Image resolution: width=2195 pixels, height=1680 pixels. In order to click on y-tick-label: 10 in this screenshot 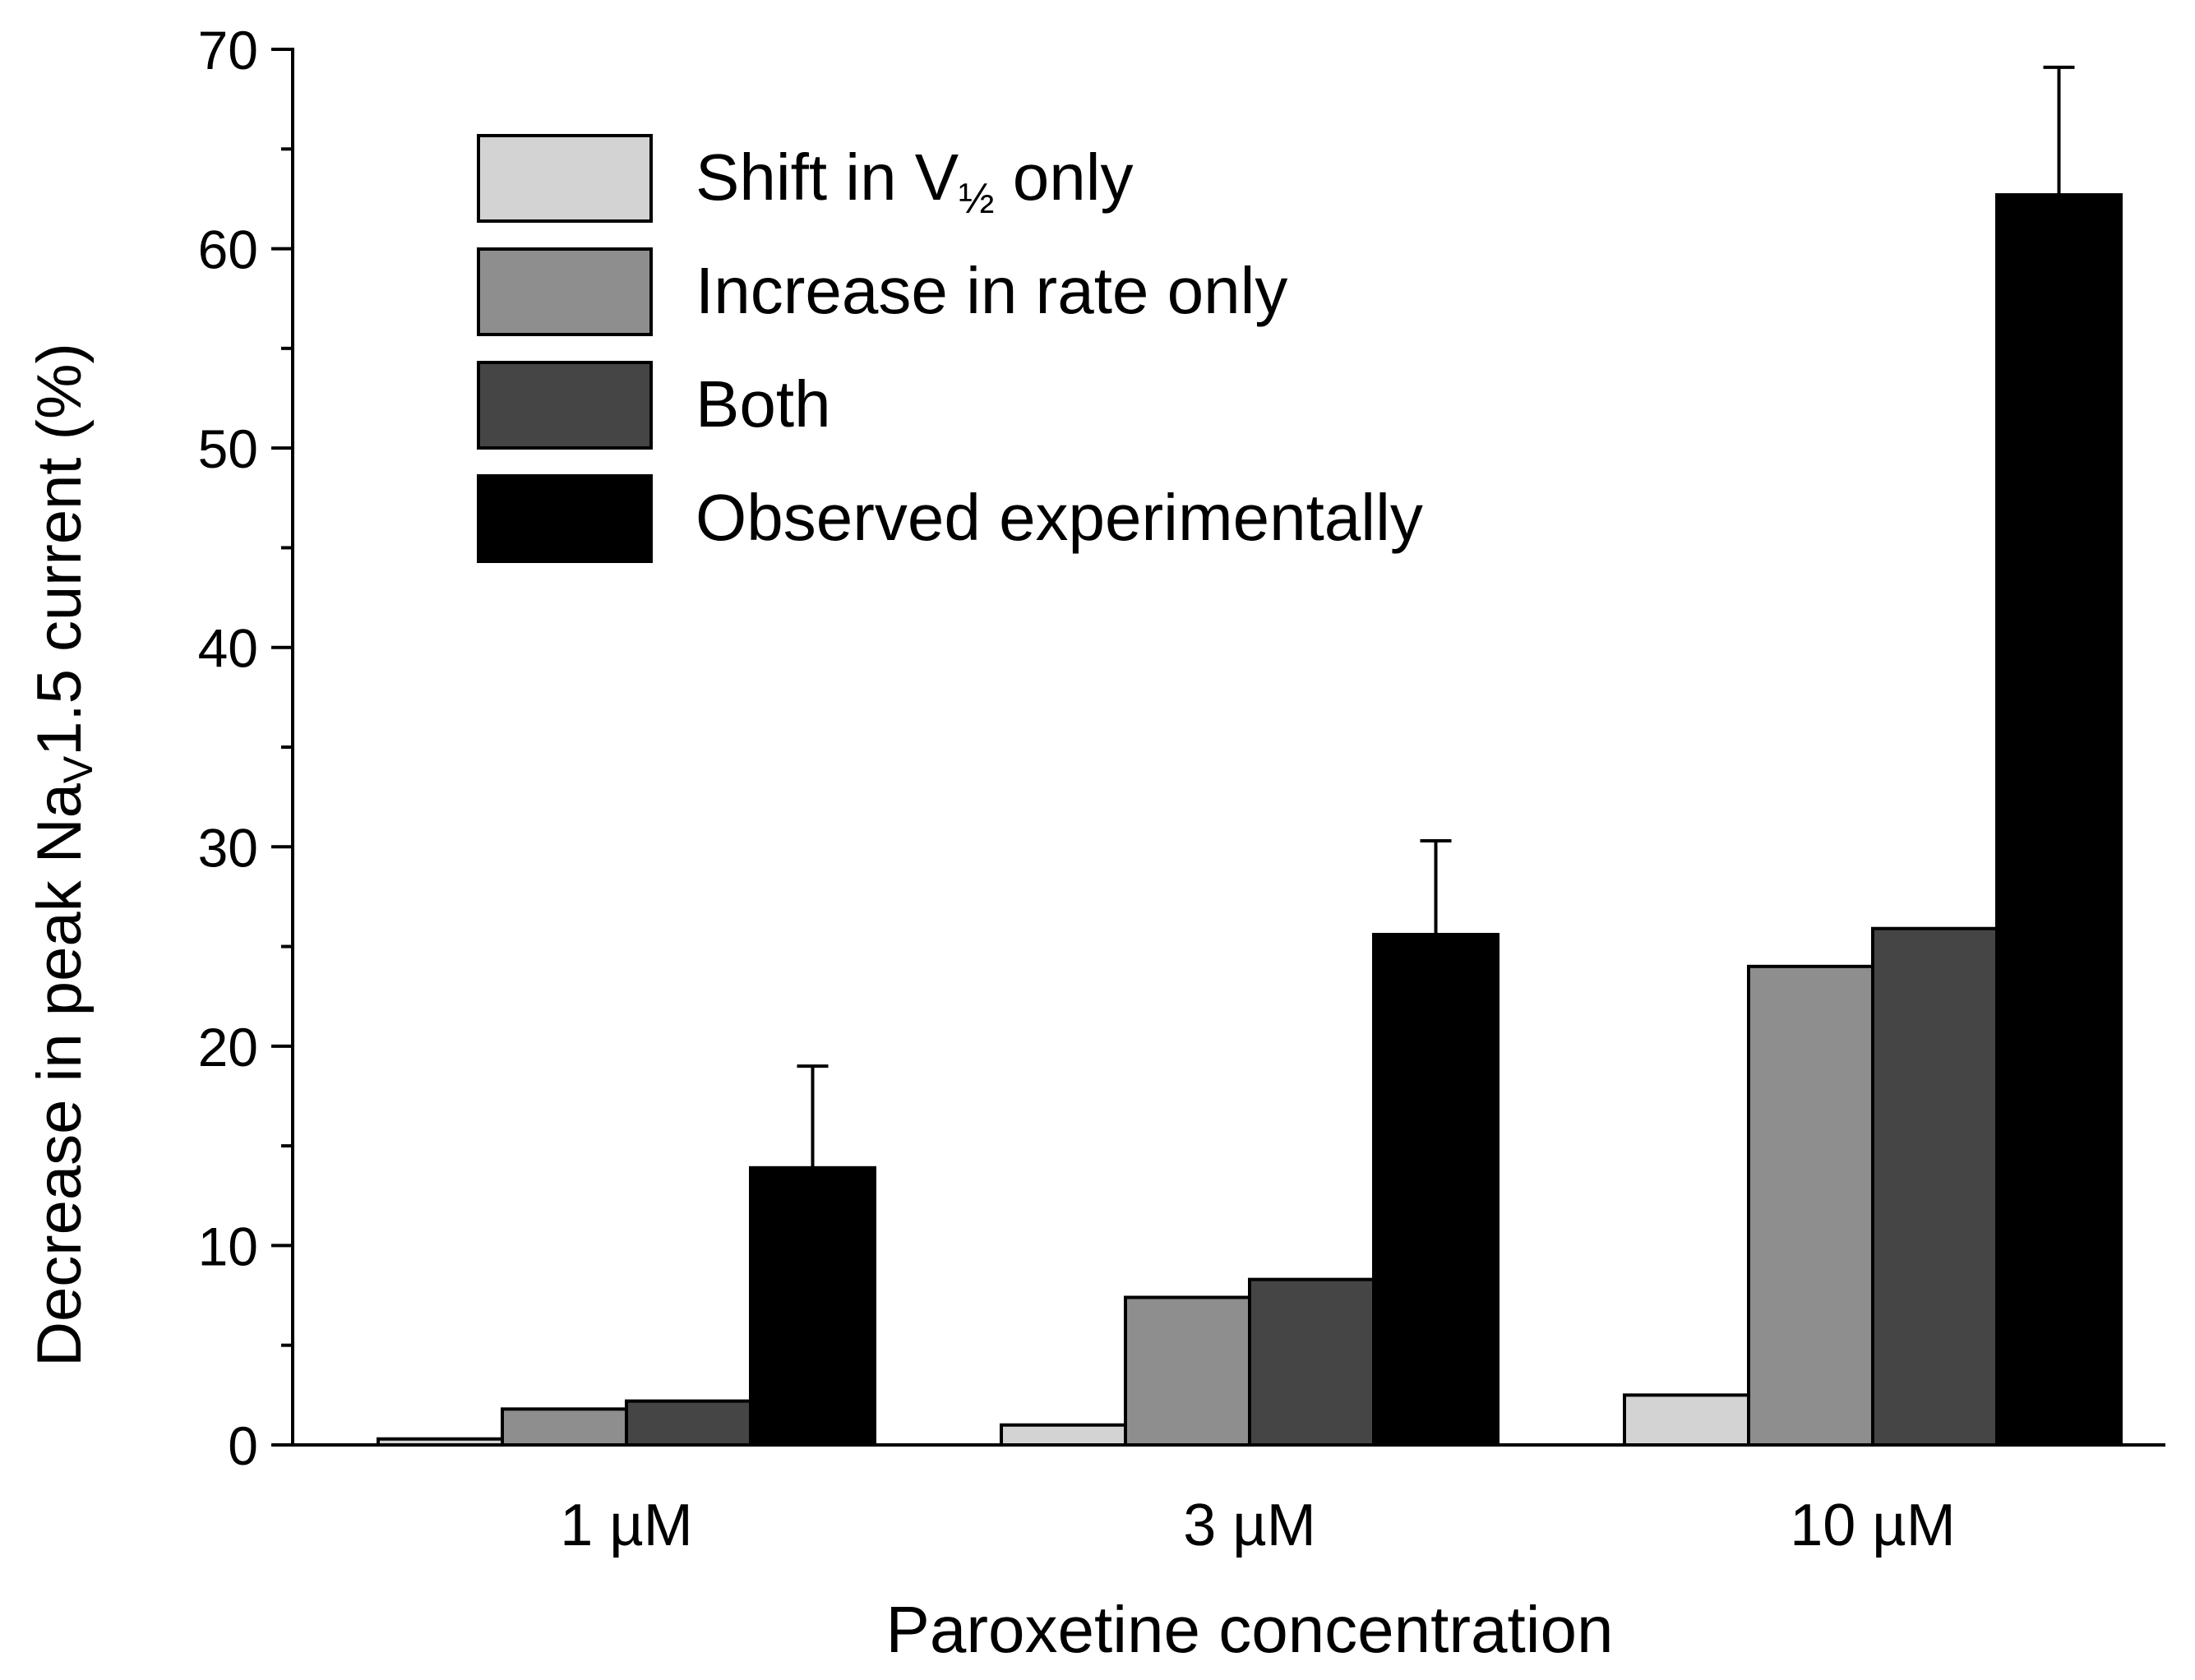, I will do `click(228, 1246)`.